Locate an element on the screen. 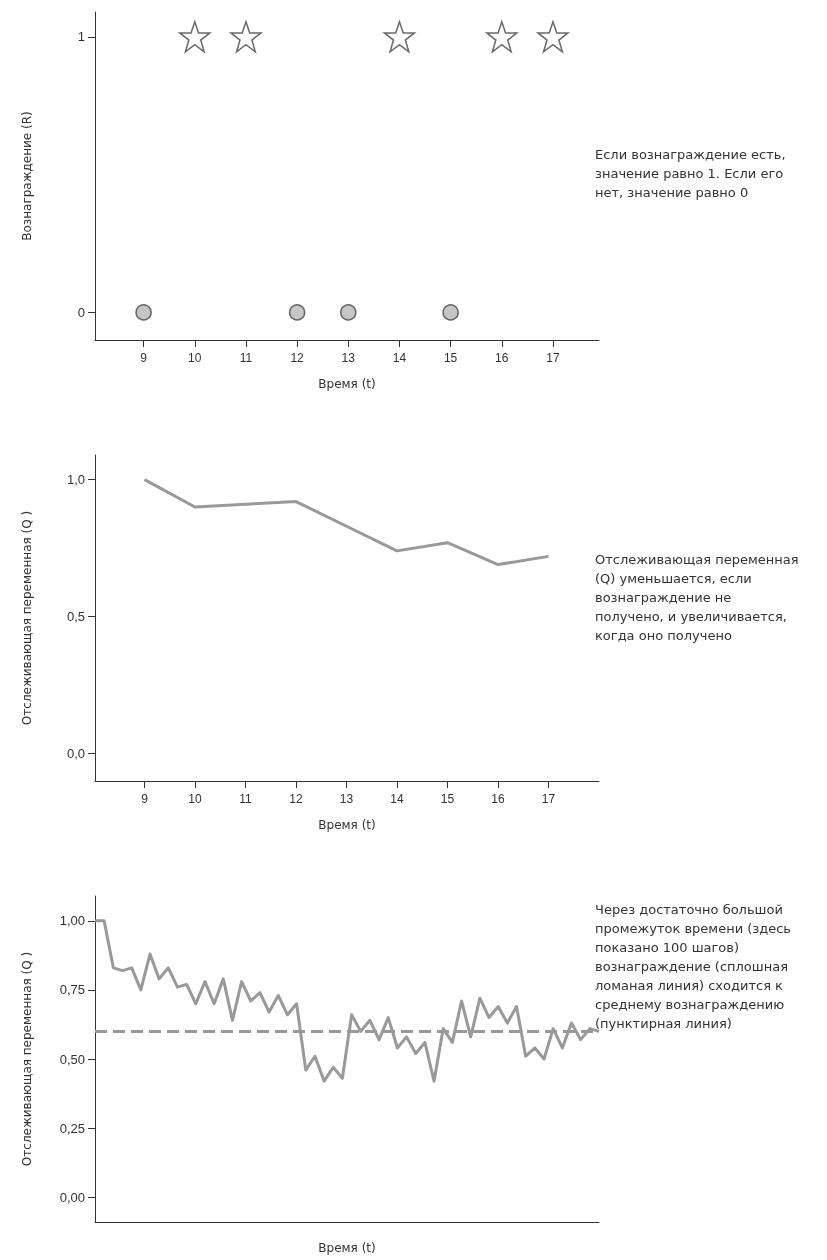 The image size is (827, 1260). y-tick-label: 0,0 is located at coordinates (75, 754).